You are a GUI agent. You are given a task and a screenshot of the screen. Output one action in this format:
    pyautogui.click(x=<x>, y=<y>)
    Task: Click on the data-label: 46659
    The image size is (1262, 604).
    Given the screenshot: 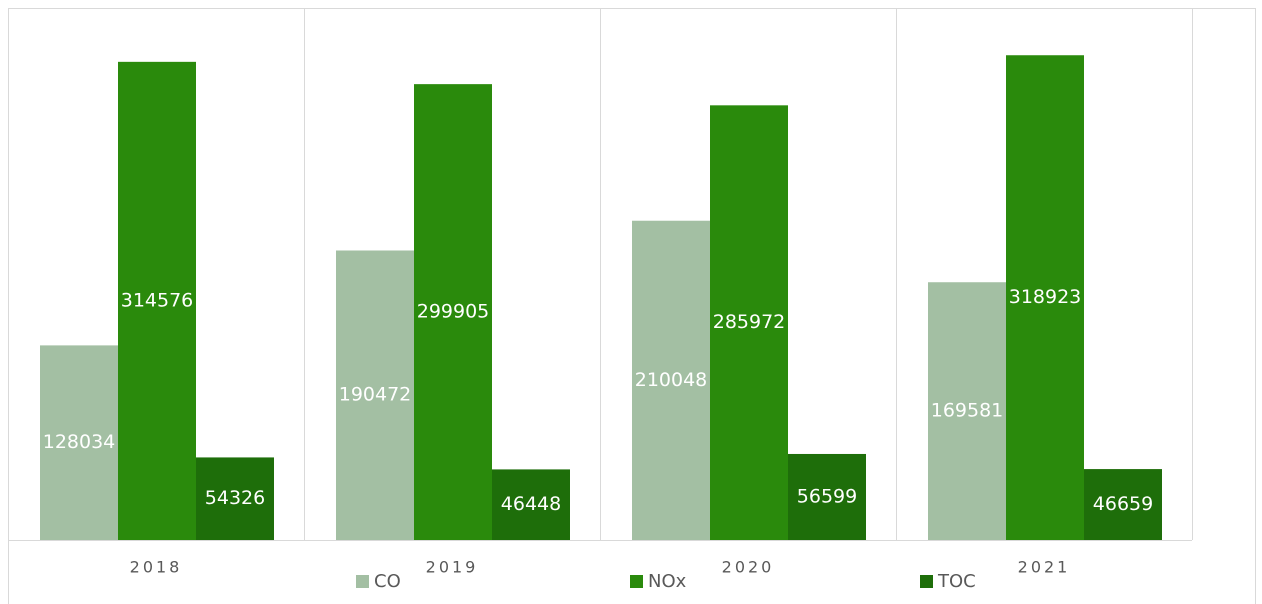 What is the action you would take?
    pyautogui.click(x=1123, y=504)
    